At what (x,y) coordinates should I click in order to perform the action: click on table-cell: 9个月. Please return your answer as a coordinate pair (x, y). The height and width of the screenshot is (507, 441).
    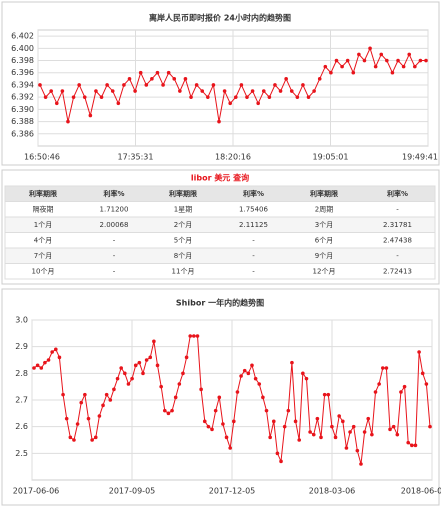
    Looking at the image, I should click on (324, 256).